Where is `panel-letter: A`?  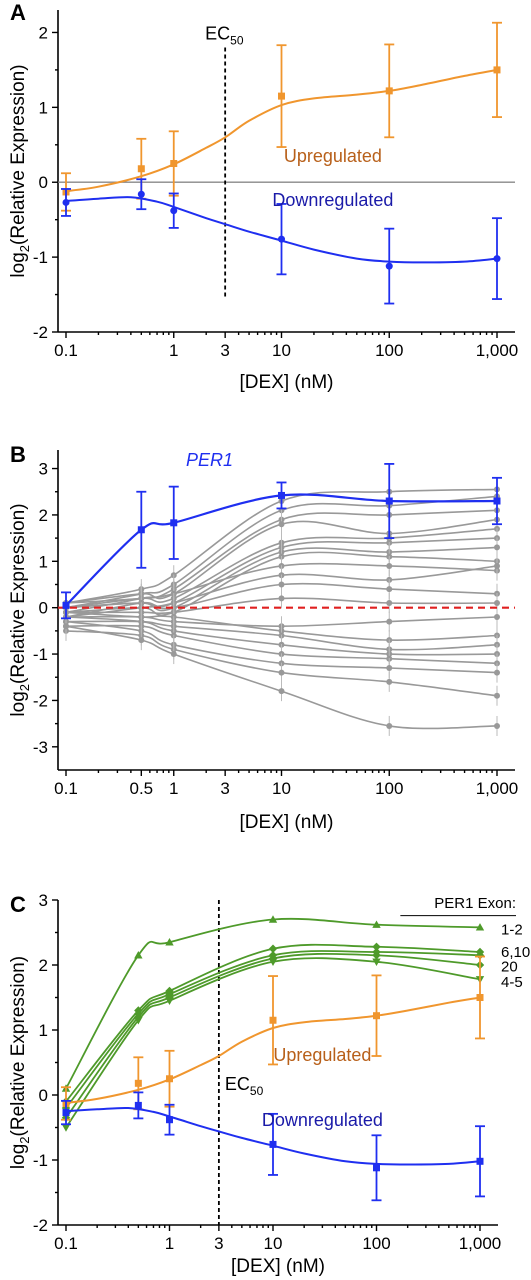
panel-letter: A is located at coordinates (18, 12).